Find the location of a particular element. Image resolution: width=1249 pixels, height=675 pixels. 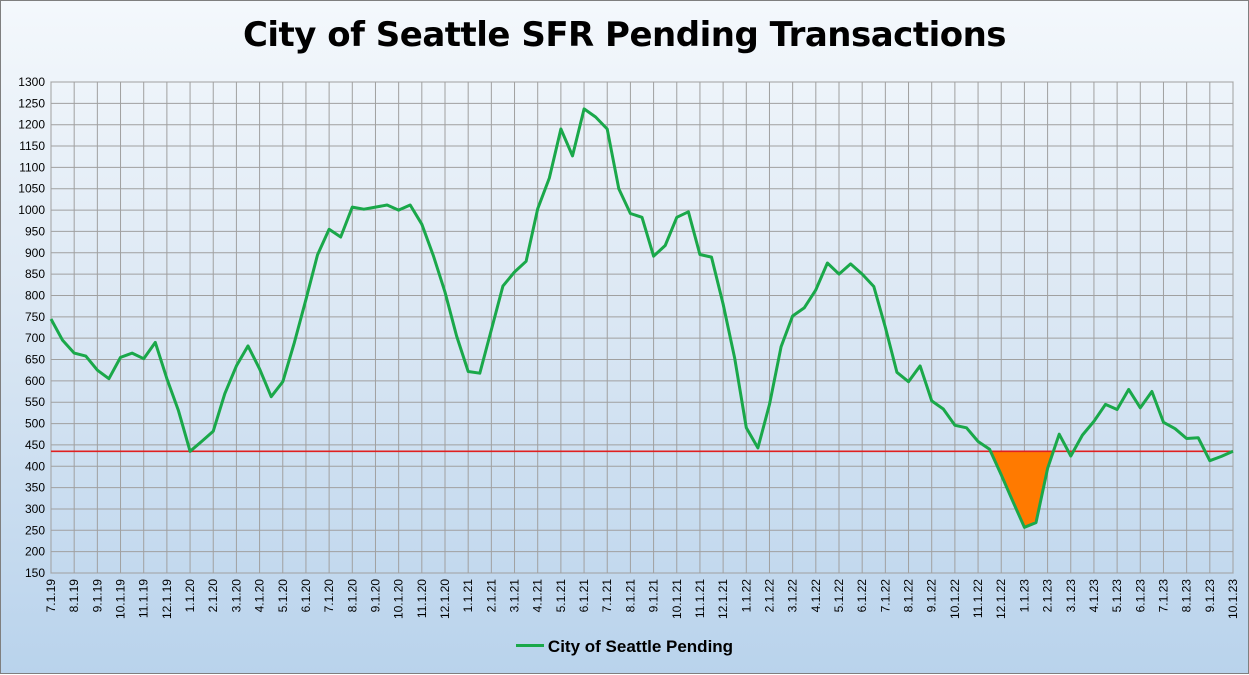

x-tick-label: 6.1.20 is located at coordinates (306, 596).